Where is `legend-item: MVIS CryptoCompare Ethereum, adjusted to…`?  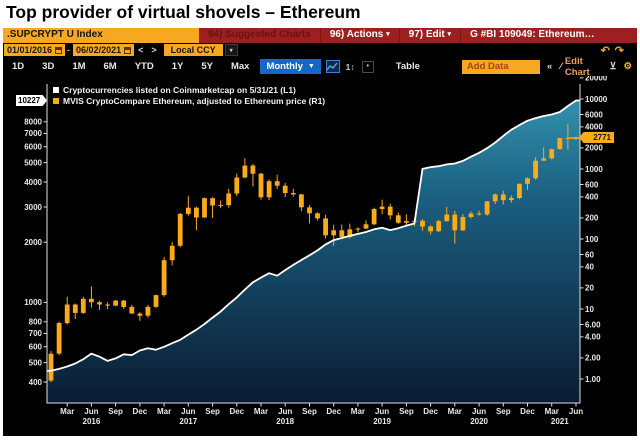
legend-item: MVIS CryptoCompare Ethereum, adjusted to… is located at coordinates (189, 100).